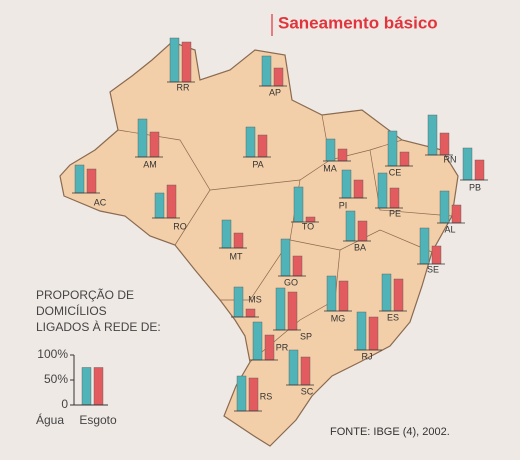 This screenshot has width=520, height=460. I want to click on state-label: SP, so click(306, 336).